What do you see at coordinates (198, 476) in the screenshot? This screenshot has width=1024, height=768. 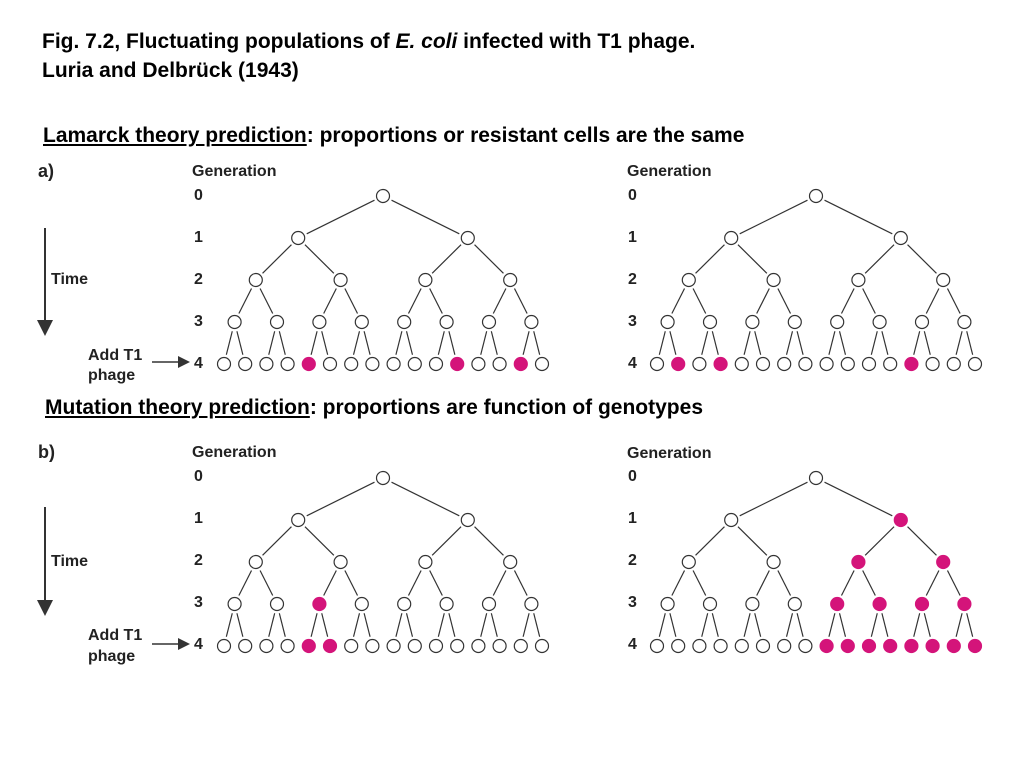 I see `gen-number: 0` at bounding box center [198, 476].